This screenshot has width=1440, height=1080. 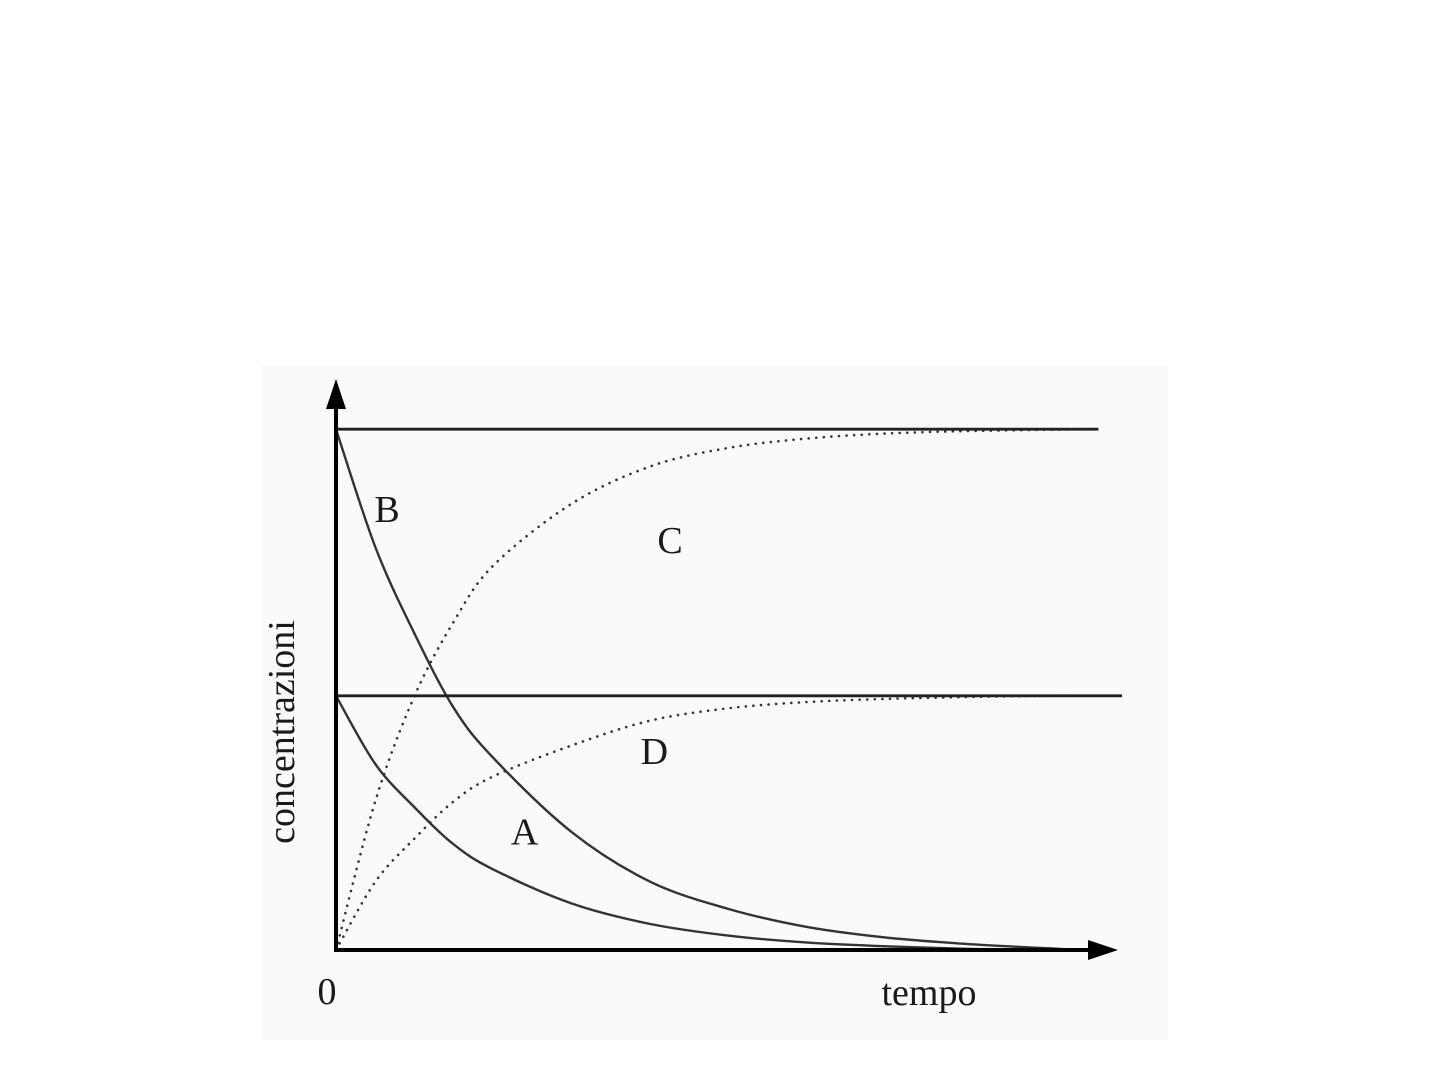 I want to click on curve-label-d: D, so click(x=654, y=752).